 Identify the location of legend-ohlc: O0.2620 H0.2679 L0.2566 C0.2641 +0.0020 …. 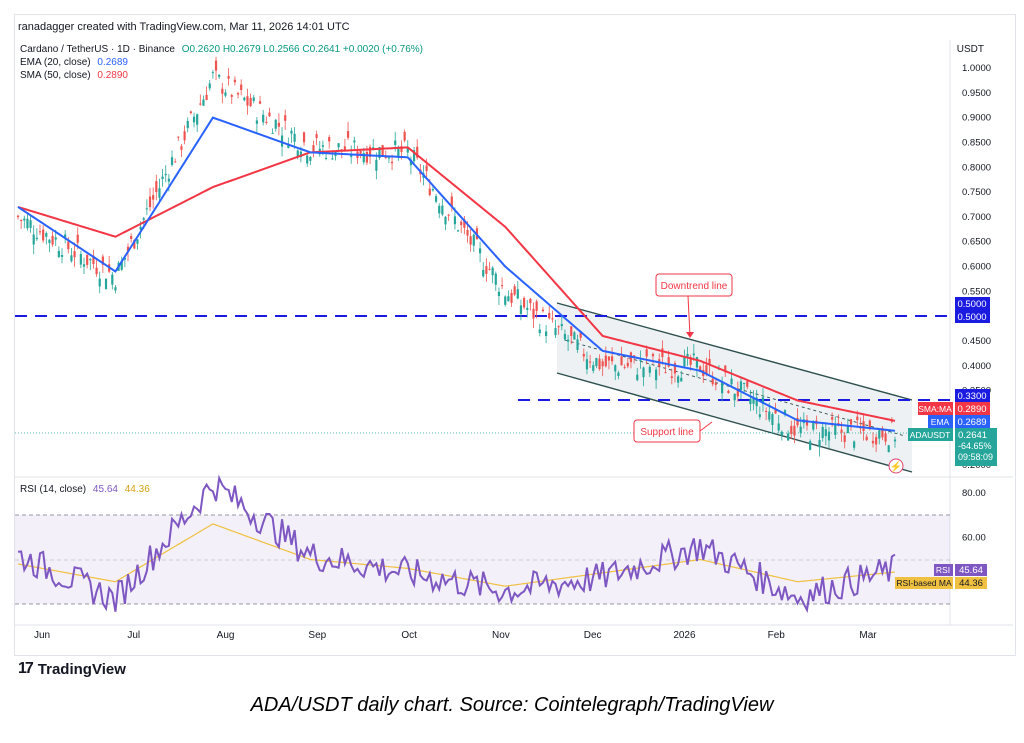
(302, 49).